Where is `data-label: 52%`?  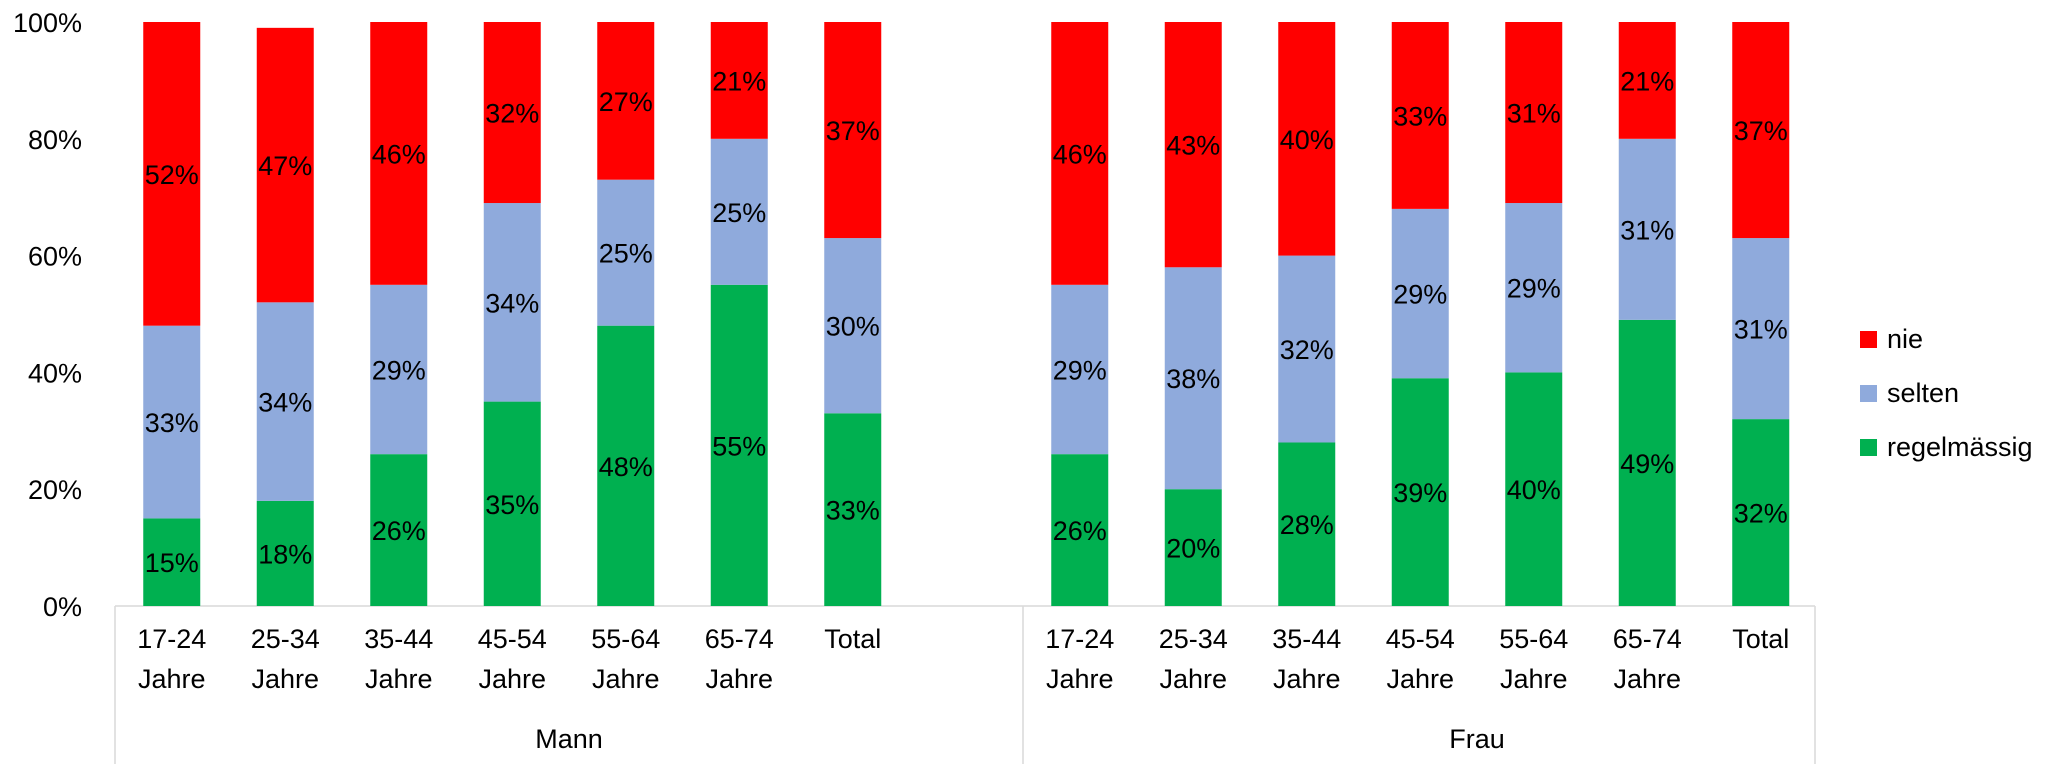
data-label: 52% is located at coordinates (172, 175).